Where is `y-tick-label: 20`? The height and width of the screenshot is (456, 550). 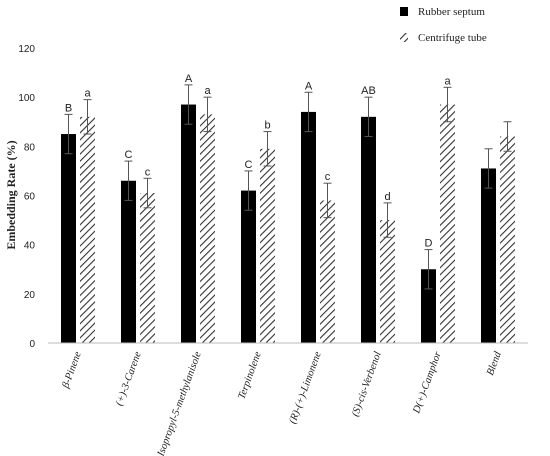
y-tick-label: 20 is located at coordinates (30, 295).